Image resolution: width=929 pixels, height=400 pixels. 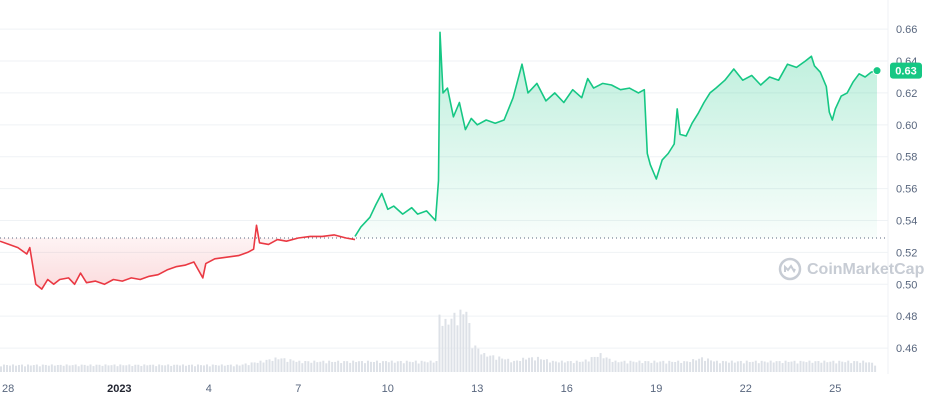 What do you see at coordinates (8, 389) in the screenshot?
I see `x-tick-label: 28` at bounding box center [8, 389].